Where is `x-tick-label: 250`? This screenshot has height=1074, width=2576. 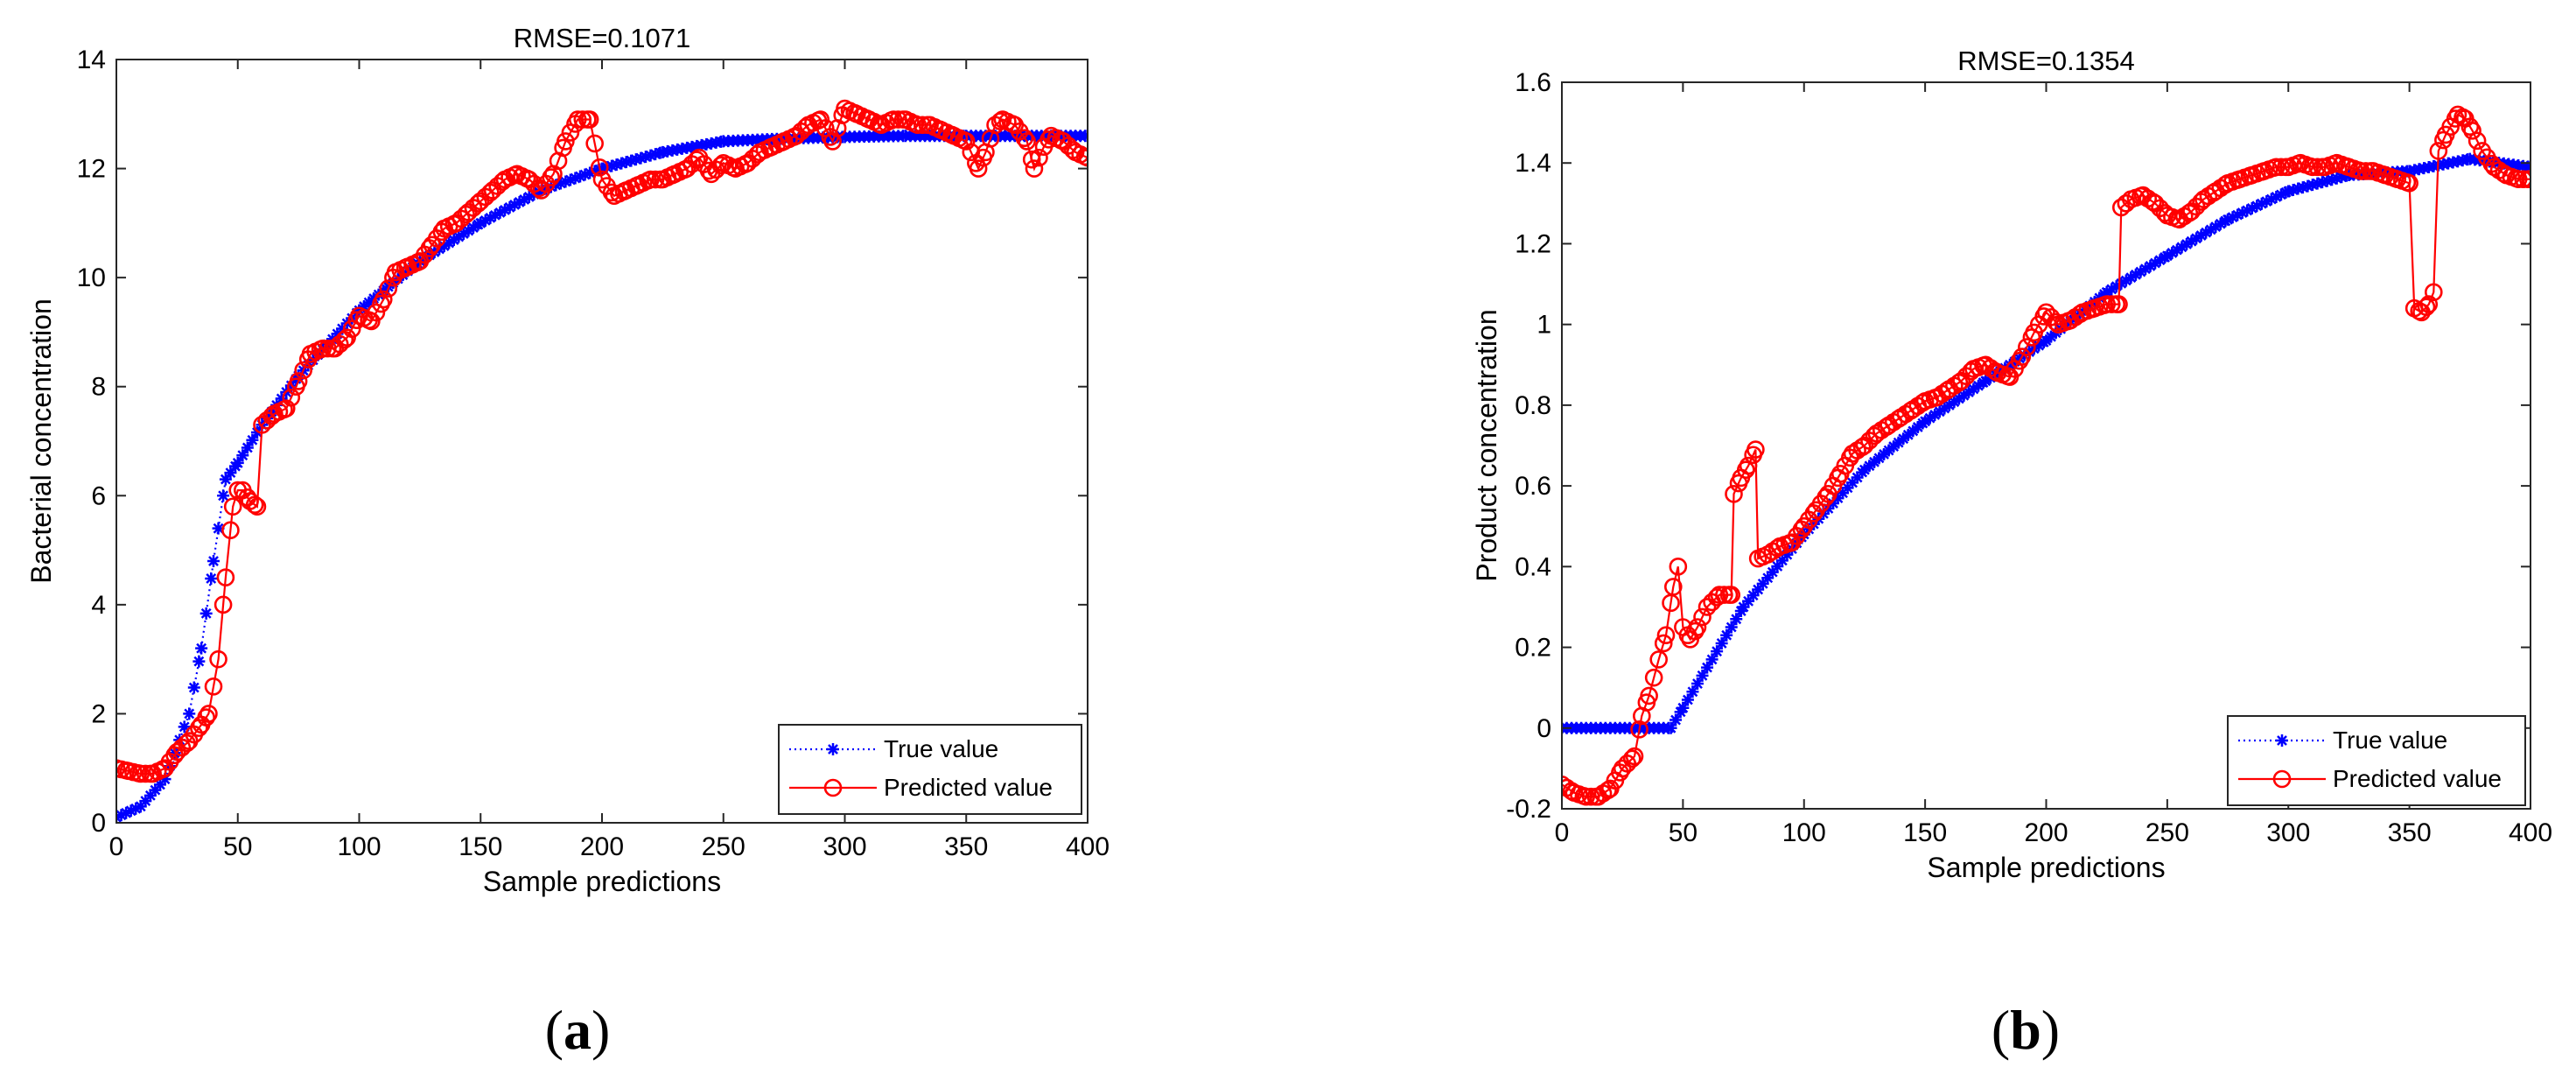 x-tick-label: 250 is located at coordinates (724, 846).